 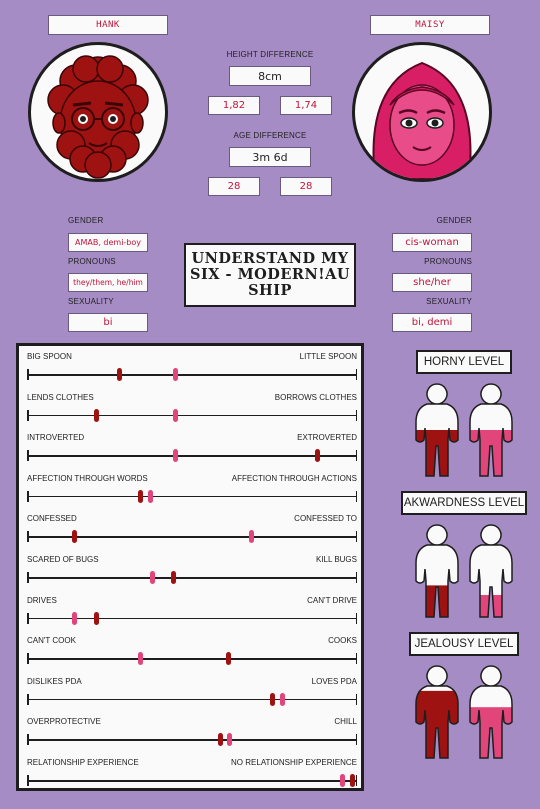 I want to click on scale-row: CONFESSED CONFESSED TO, so click(x=192, y=534).